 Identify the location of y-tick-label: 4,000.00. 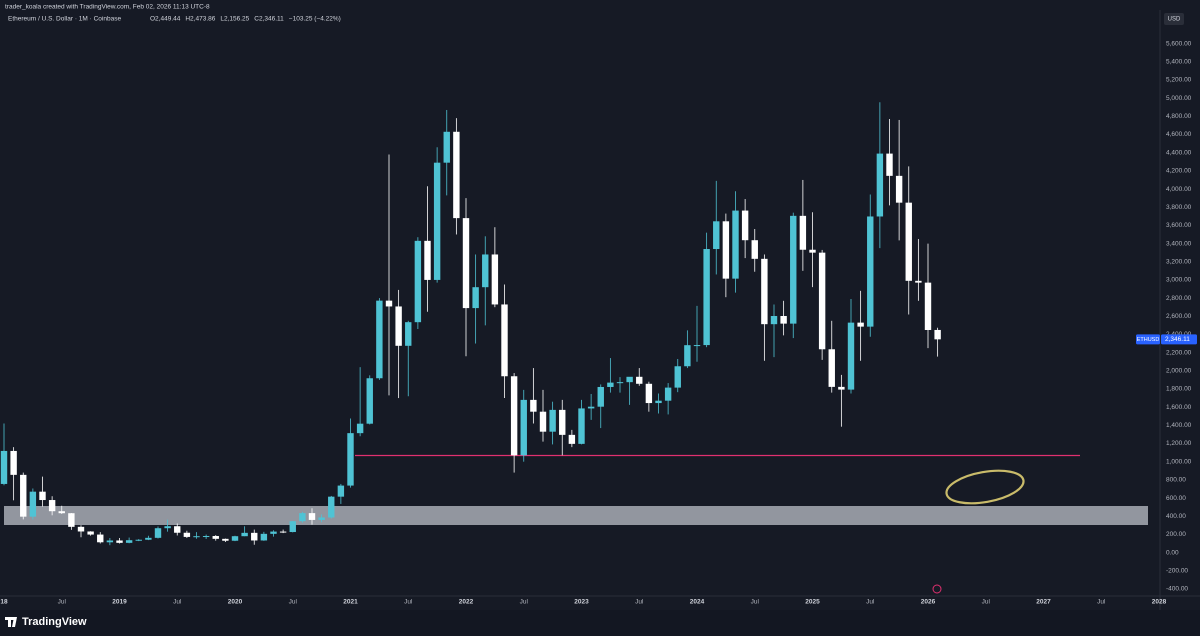
(1179, 189).